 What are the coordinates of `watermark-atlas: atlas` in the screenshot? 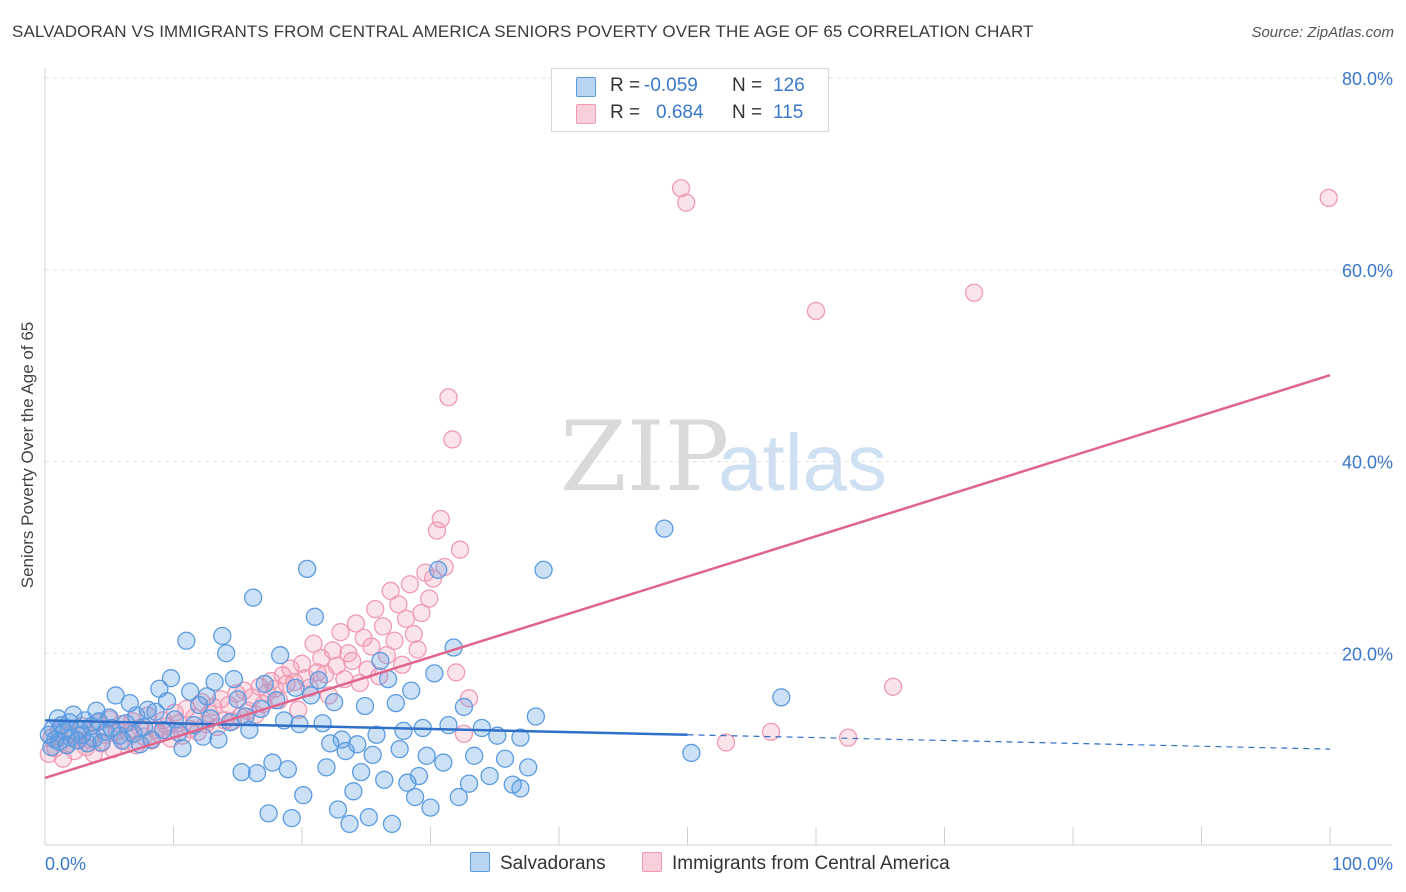 It's located at (802, 462).